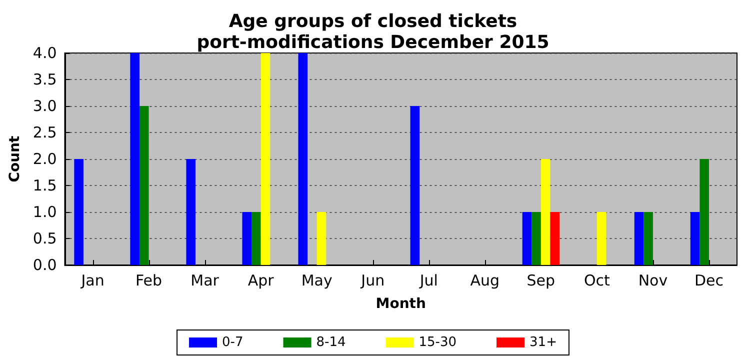 The height and width of the screenshot is (361, 746). I want to click on y-tick-label: 0.5, so click(44, 239).